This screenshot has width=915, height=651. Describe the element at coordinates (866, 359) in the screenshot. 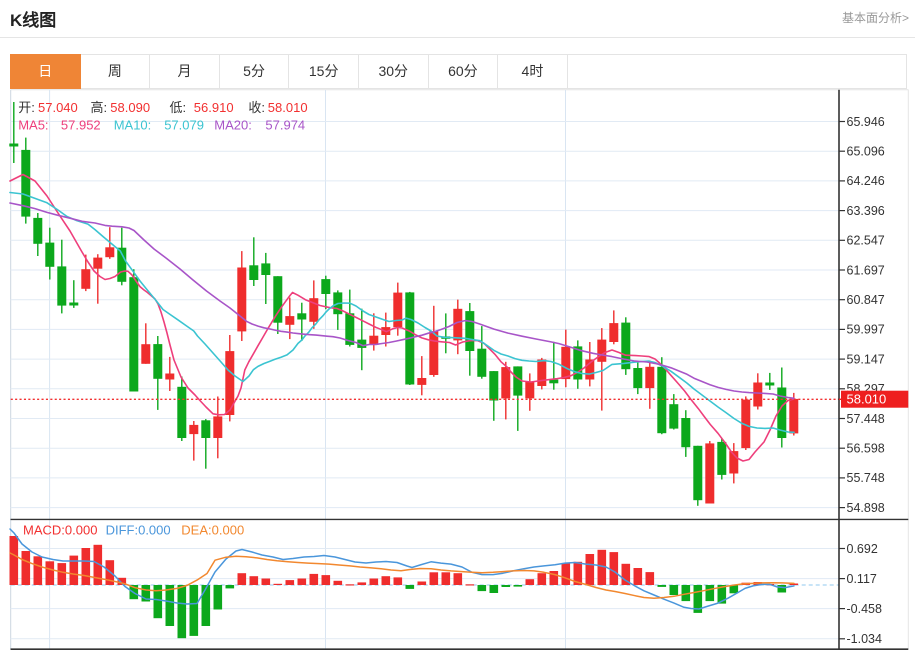

I see `svg-text: 59.147` at that location.